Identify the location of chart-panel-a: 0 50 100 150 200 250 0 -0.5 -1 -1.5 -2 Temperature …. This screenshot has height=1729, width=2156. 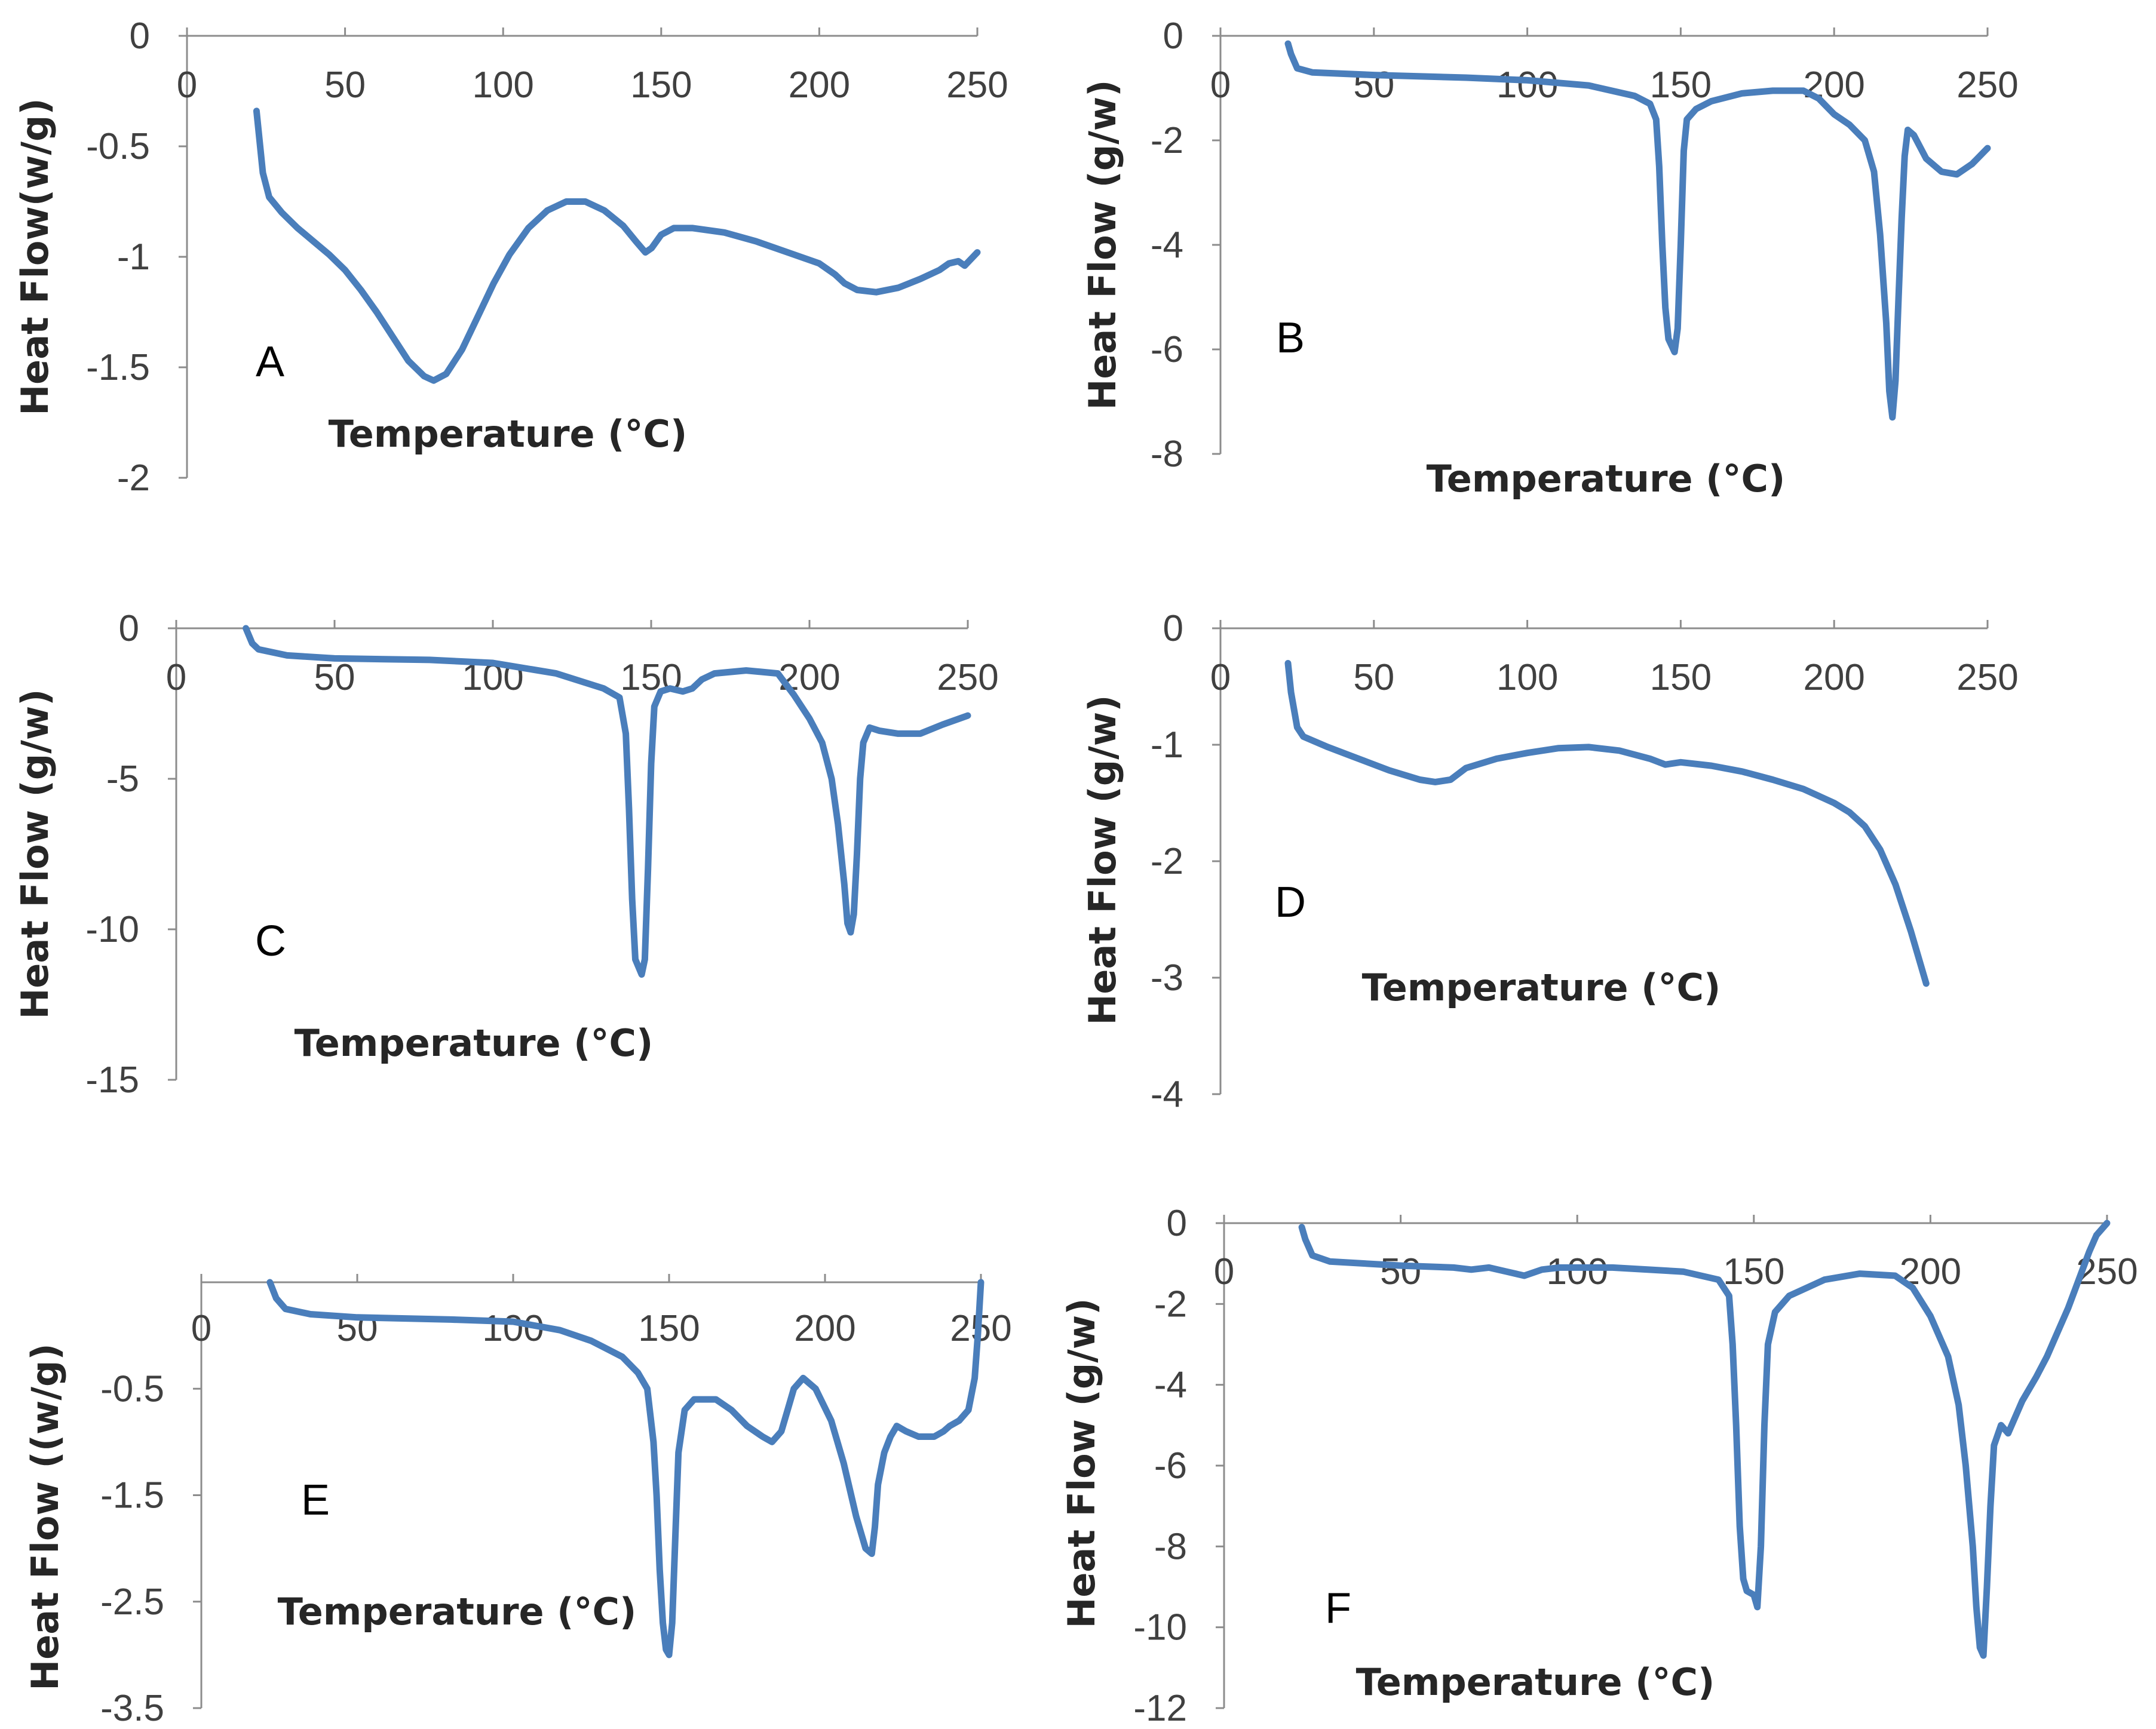
(510, 257).